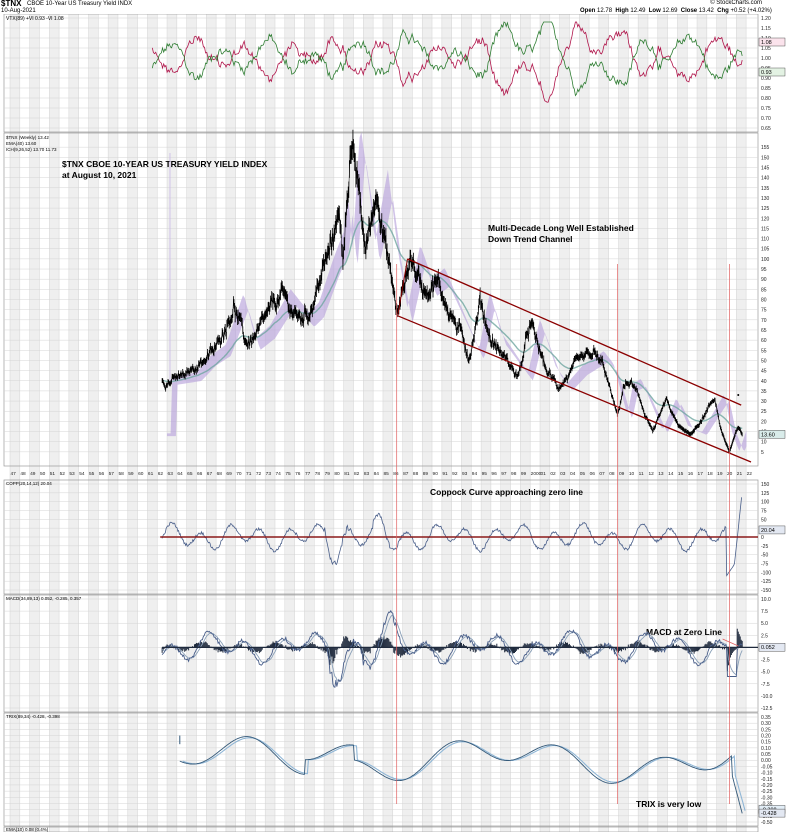 This screenshot has width=788, height=832. Describe the element at coordinates (396, 474) in the screenshot. I see `x-tick-label: 86` at that location.